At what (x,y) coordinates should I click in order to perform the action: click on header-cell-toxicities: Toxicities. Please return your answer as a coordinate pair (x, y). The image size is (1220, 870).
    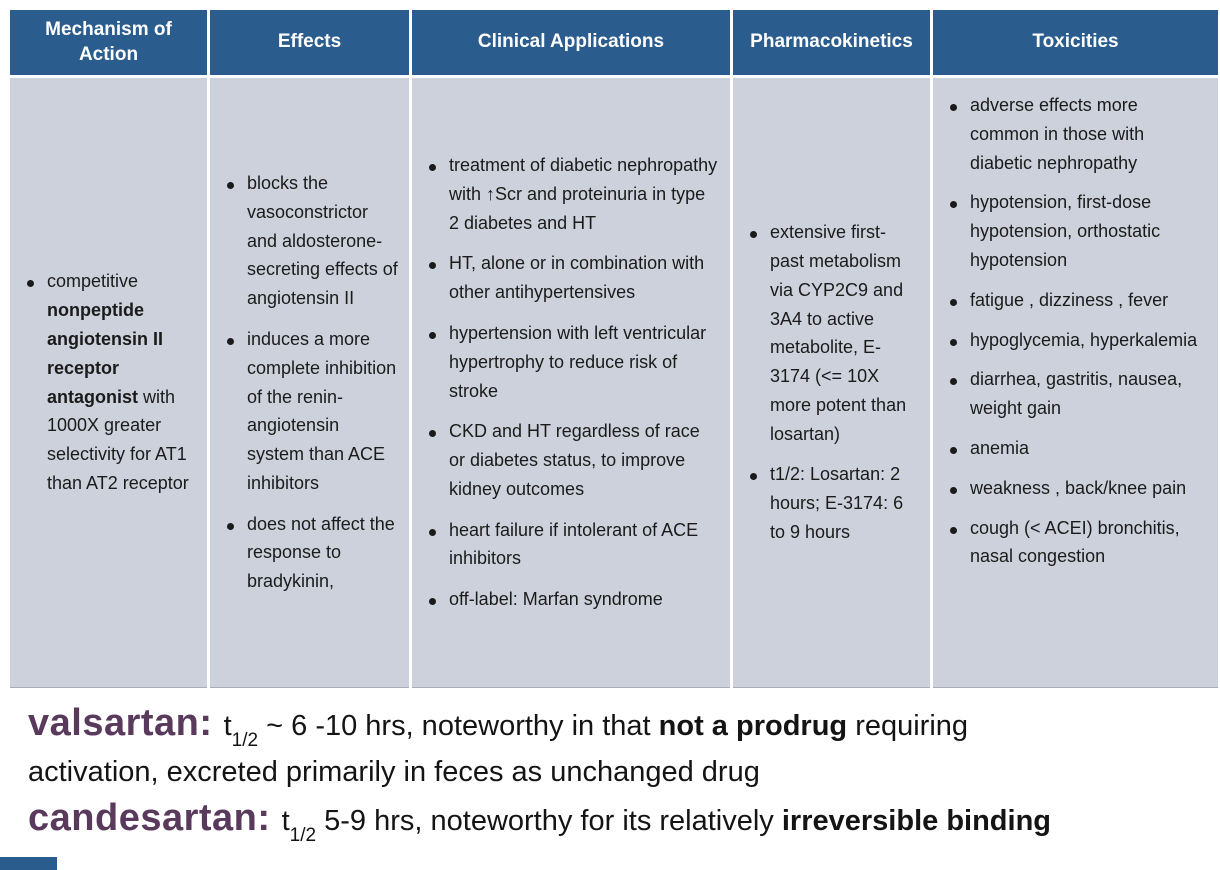
    Looking at the image, I should click on (1075, 42).